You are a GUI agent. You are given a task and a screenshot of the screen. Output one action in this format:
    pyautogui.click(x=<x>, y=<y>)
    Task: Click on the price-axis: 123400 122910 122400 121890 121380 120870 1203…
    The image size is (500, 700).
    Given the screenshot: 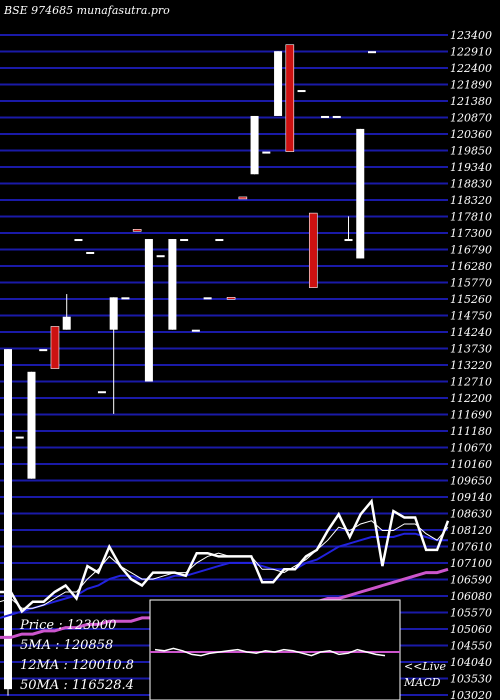 What is the action you would take?
    pyautogui.click(x=471, y=364)
    